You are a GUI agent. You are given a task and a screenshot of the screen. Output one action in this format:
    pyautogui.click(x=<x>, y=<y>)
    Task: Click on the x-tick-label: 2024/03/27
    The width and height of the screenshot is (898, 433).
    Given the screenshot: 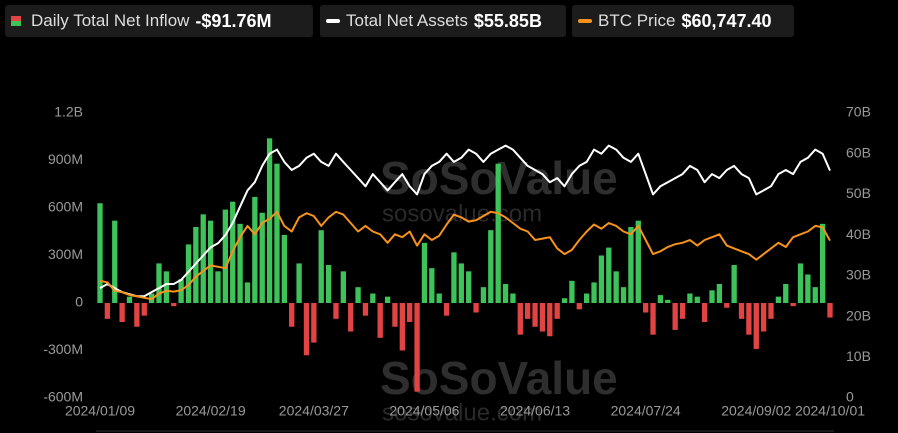 What is the action you would take?
    pyautogui.click(x=314, y=411)
    